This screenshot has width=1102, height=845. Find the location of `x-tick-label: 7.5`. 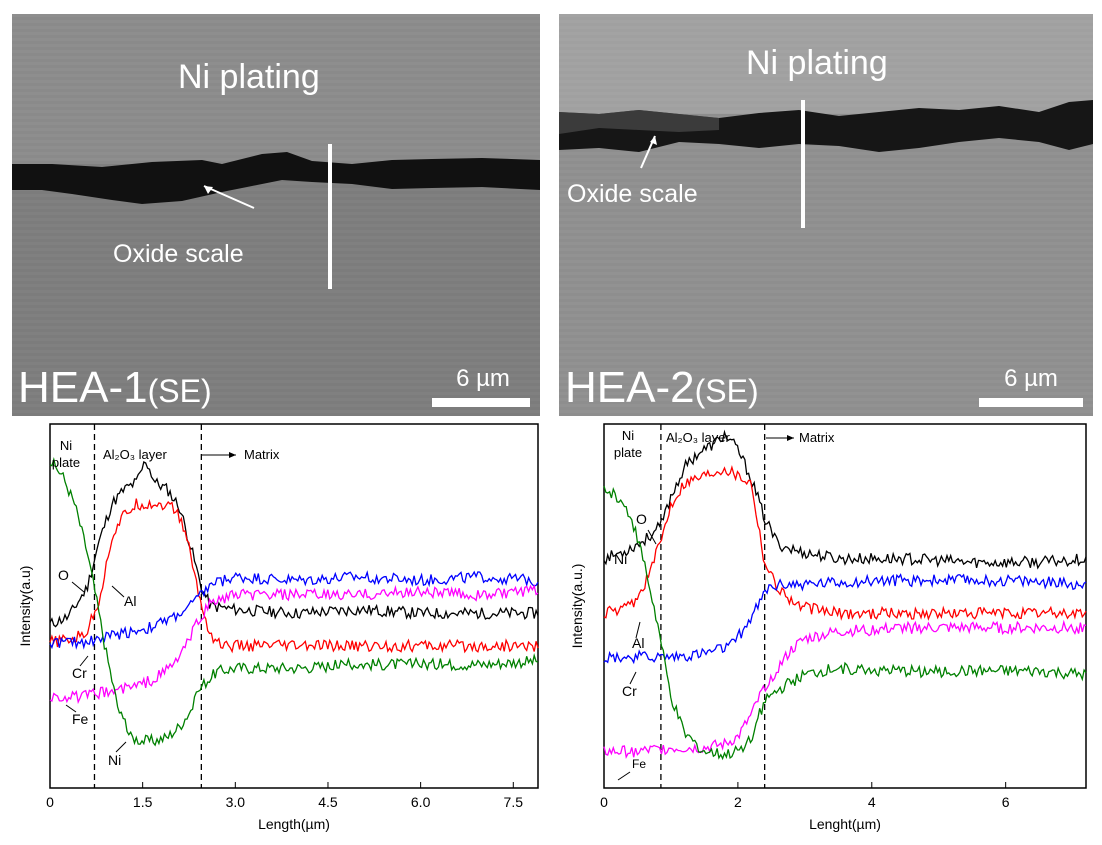

x-tick-label: 7.5 is located at coordinates (514, 802).